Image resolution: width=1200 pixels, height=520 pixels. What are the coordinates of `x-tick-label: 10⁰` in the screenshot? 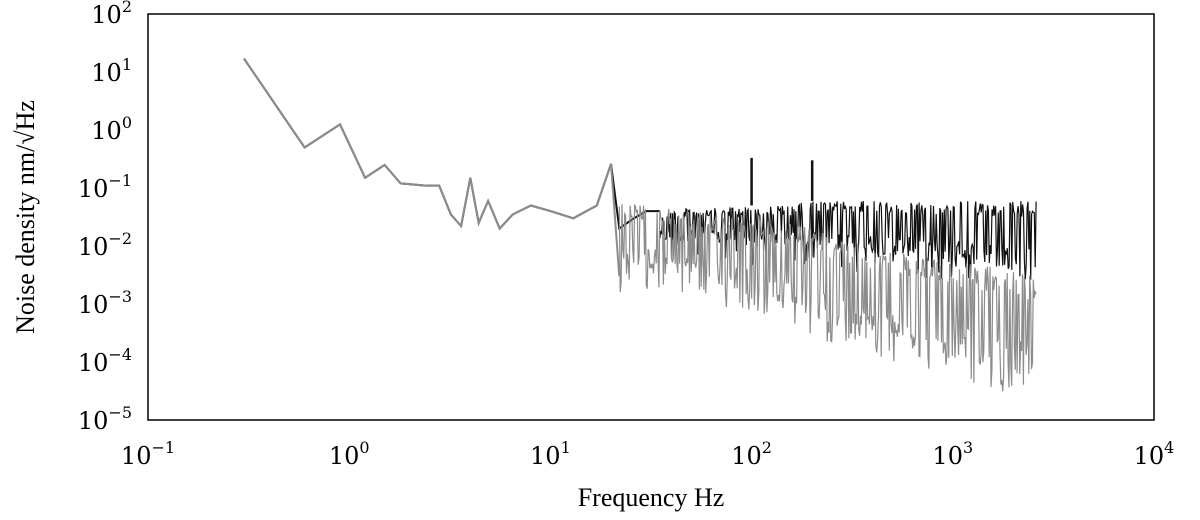 It's located at (349, 454).